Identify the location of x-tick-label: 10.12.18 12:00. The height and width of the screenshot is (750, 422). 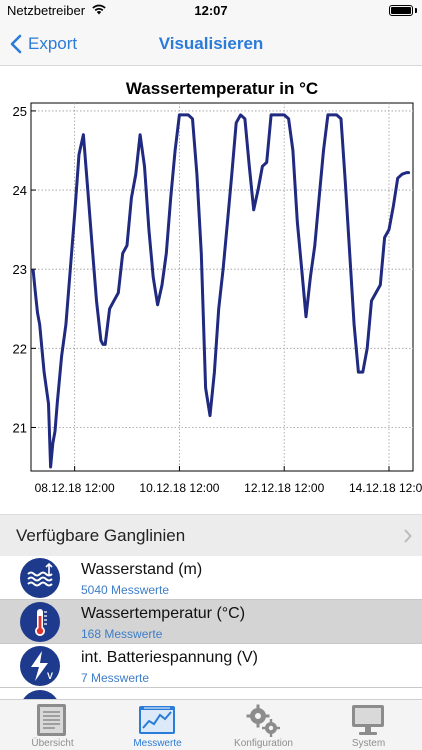
(179, 488).